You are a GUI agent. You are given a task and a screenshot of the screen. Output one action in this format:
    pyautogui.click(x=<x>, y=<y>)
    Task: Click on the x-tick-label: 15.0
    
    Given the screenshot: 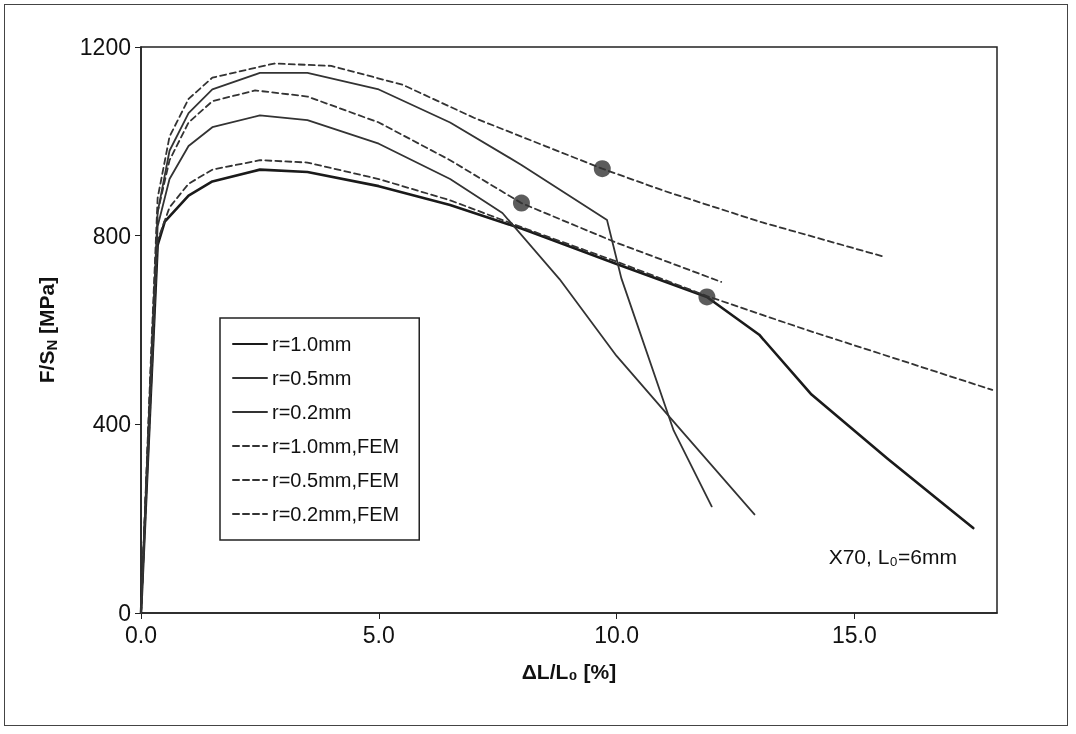 What is the action you would take?
    pyautogui.click(x=854, y=634)
    